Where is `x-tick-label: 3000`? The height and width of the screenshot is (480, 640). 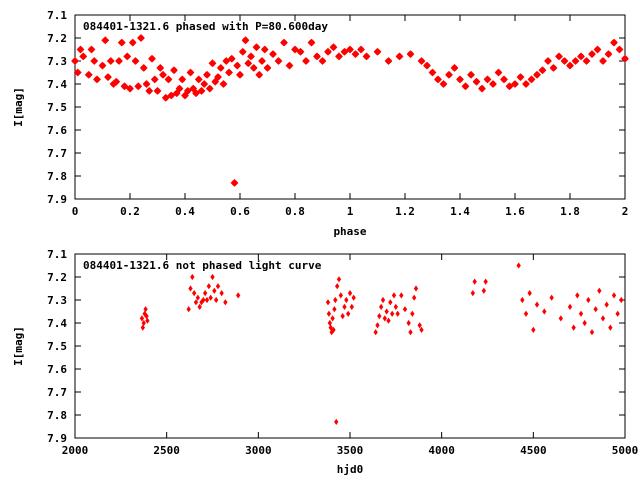 x-tick-label: 3000 is located at coordinates (258, 450).